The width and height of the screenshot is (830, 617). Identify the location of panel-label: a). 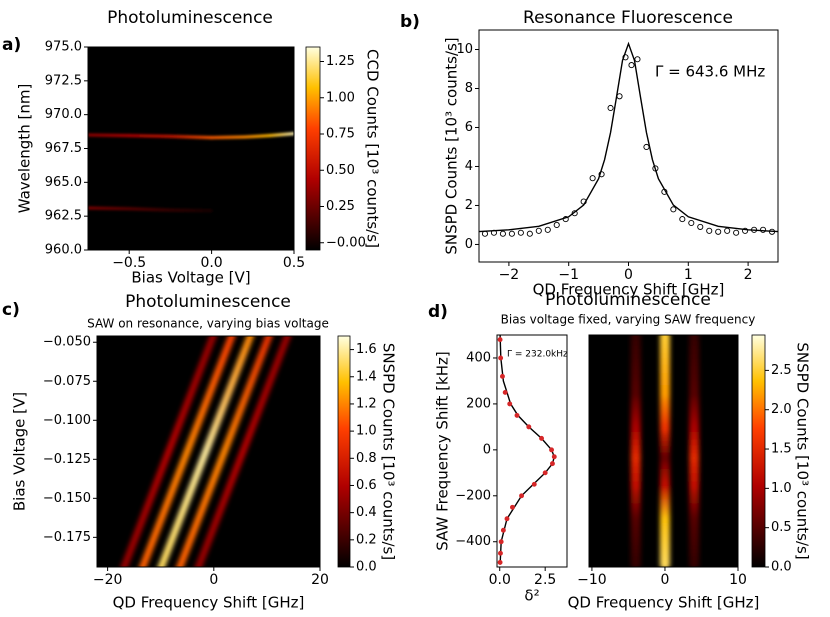
(11, 45).